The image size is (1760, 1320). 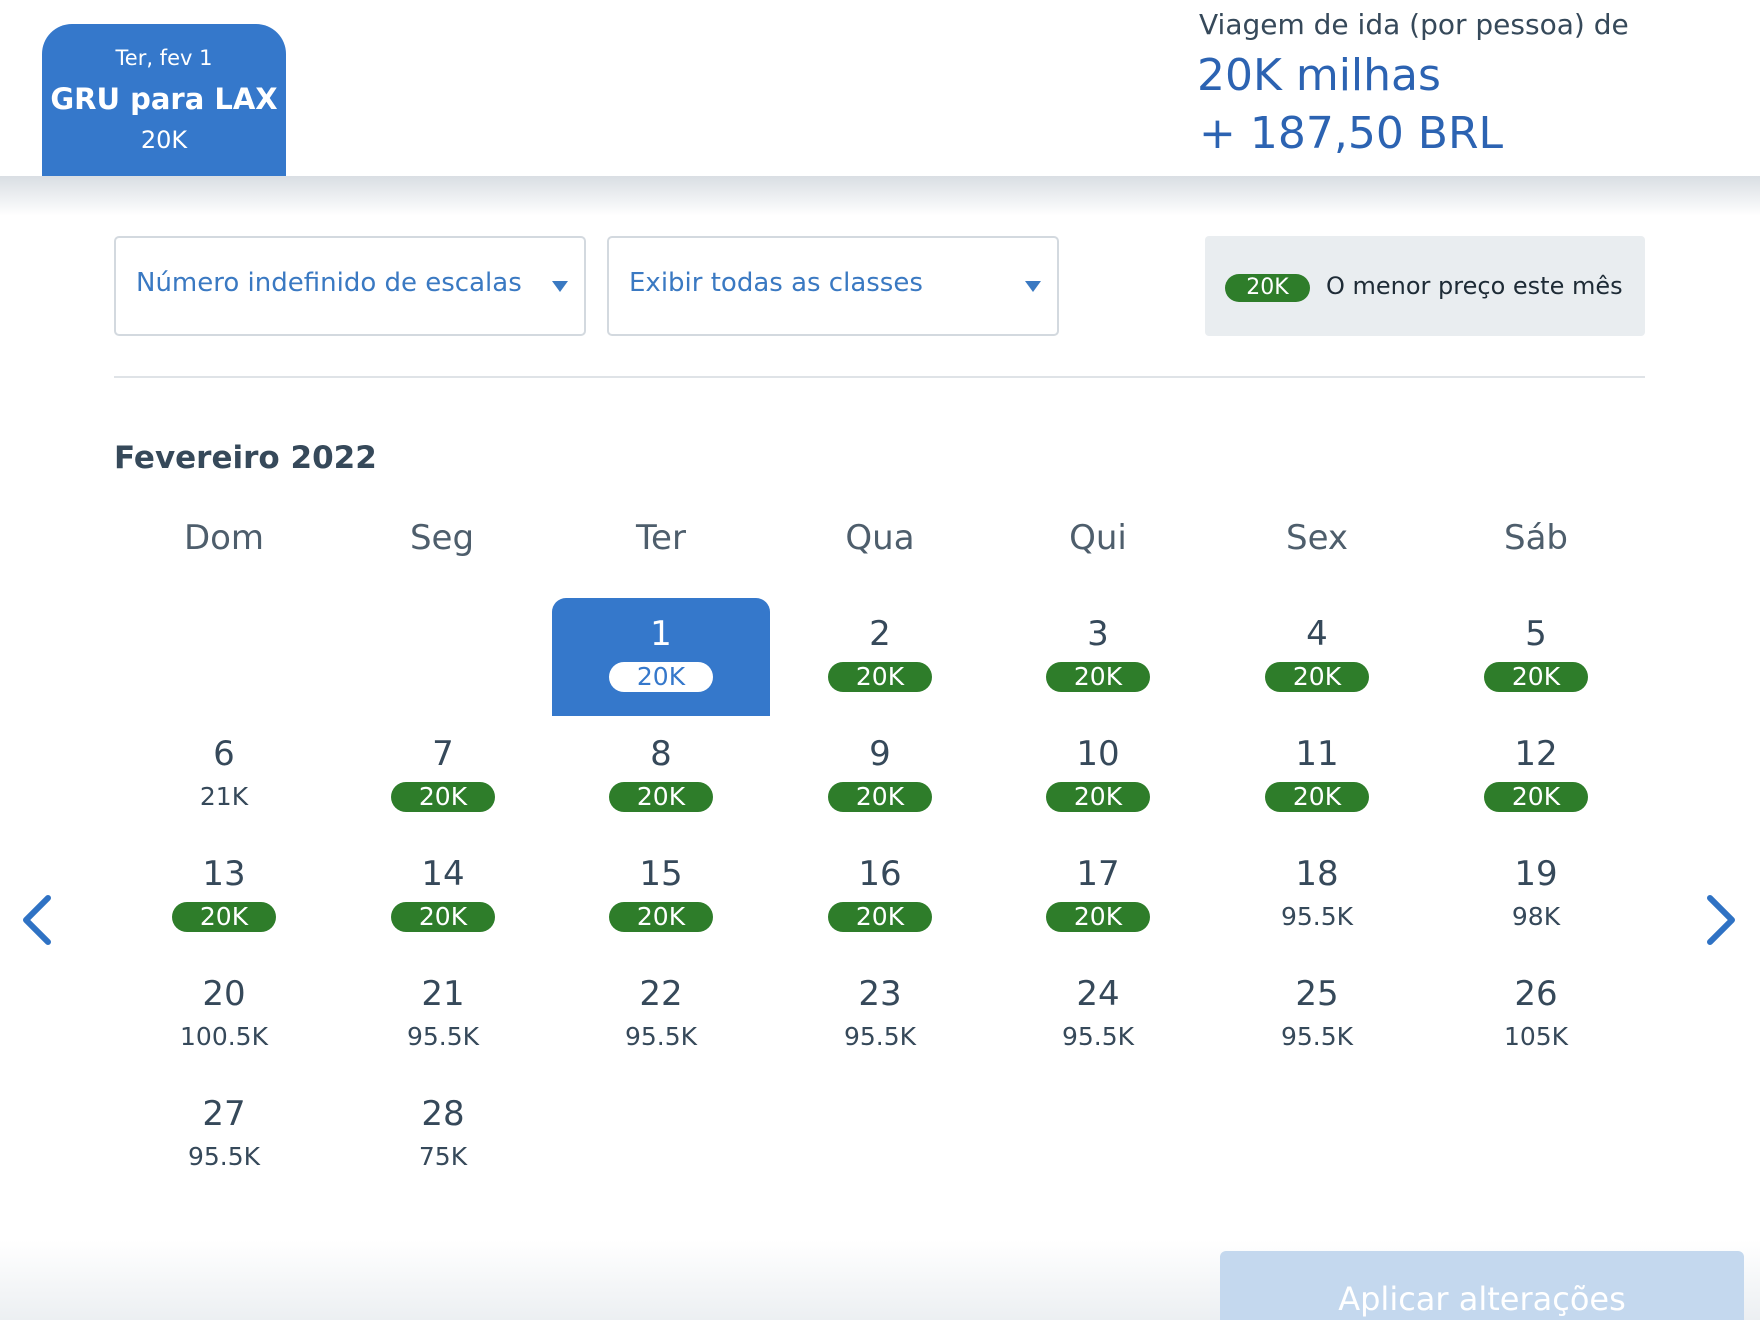 I want to click on calendar-day: 18 95.5K, so click(x=1317, y=897).